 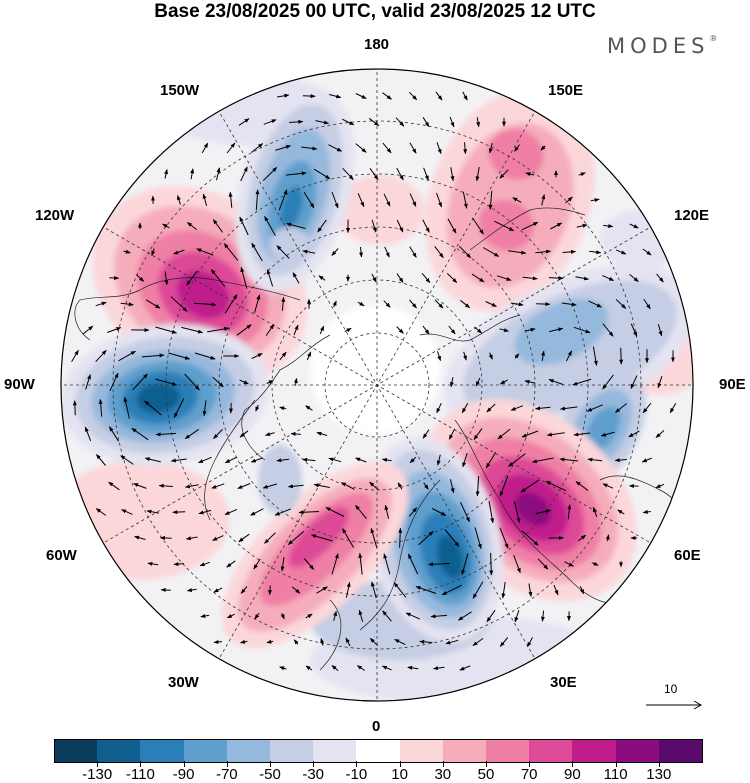 What do you see at coordinates (443, 774) in the screenshot?
I see `colorbar-label: 30` at bounding box center [443, 774].